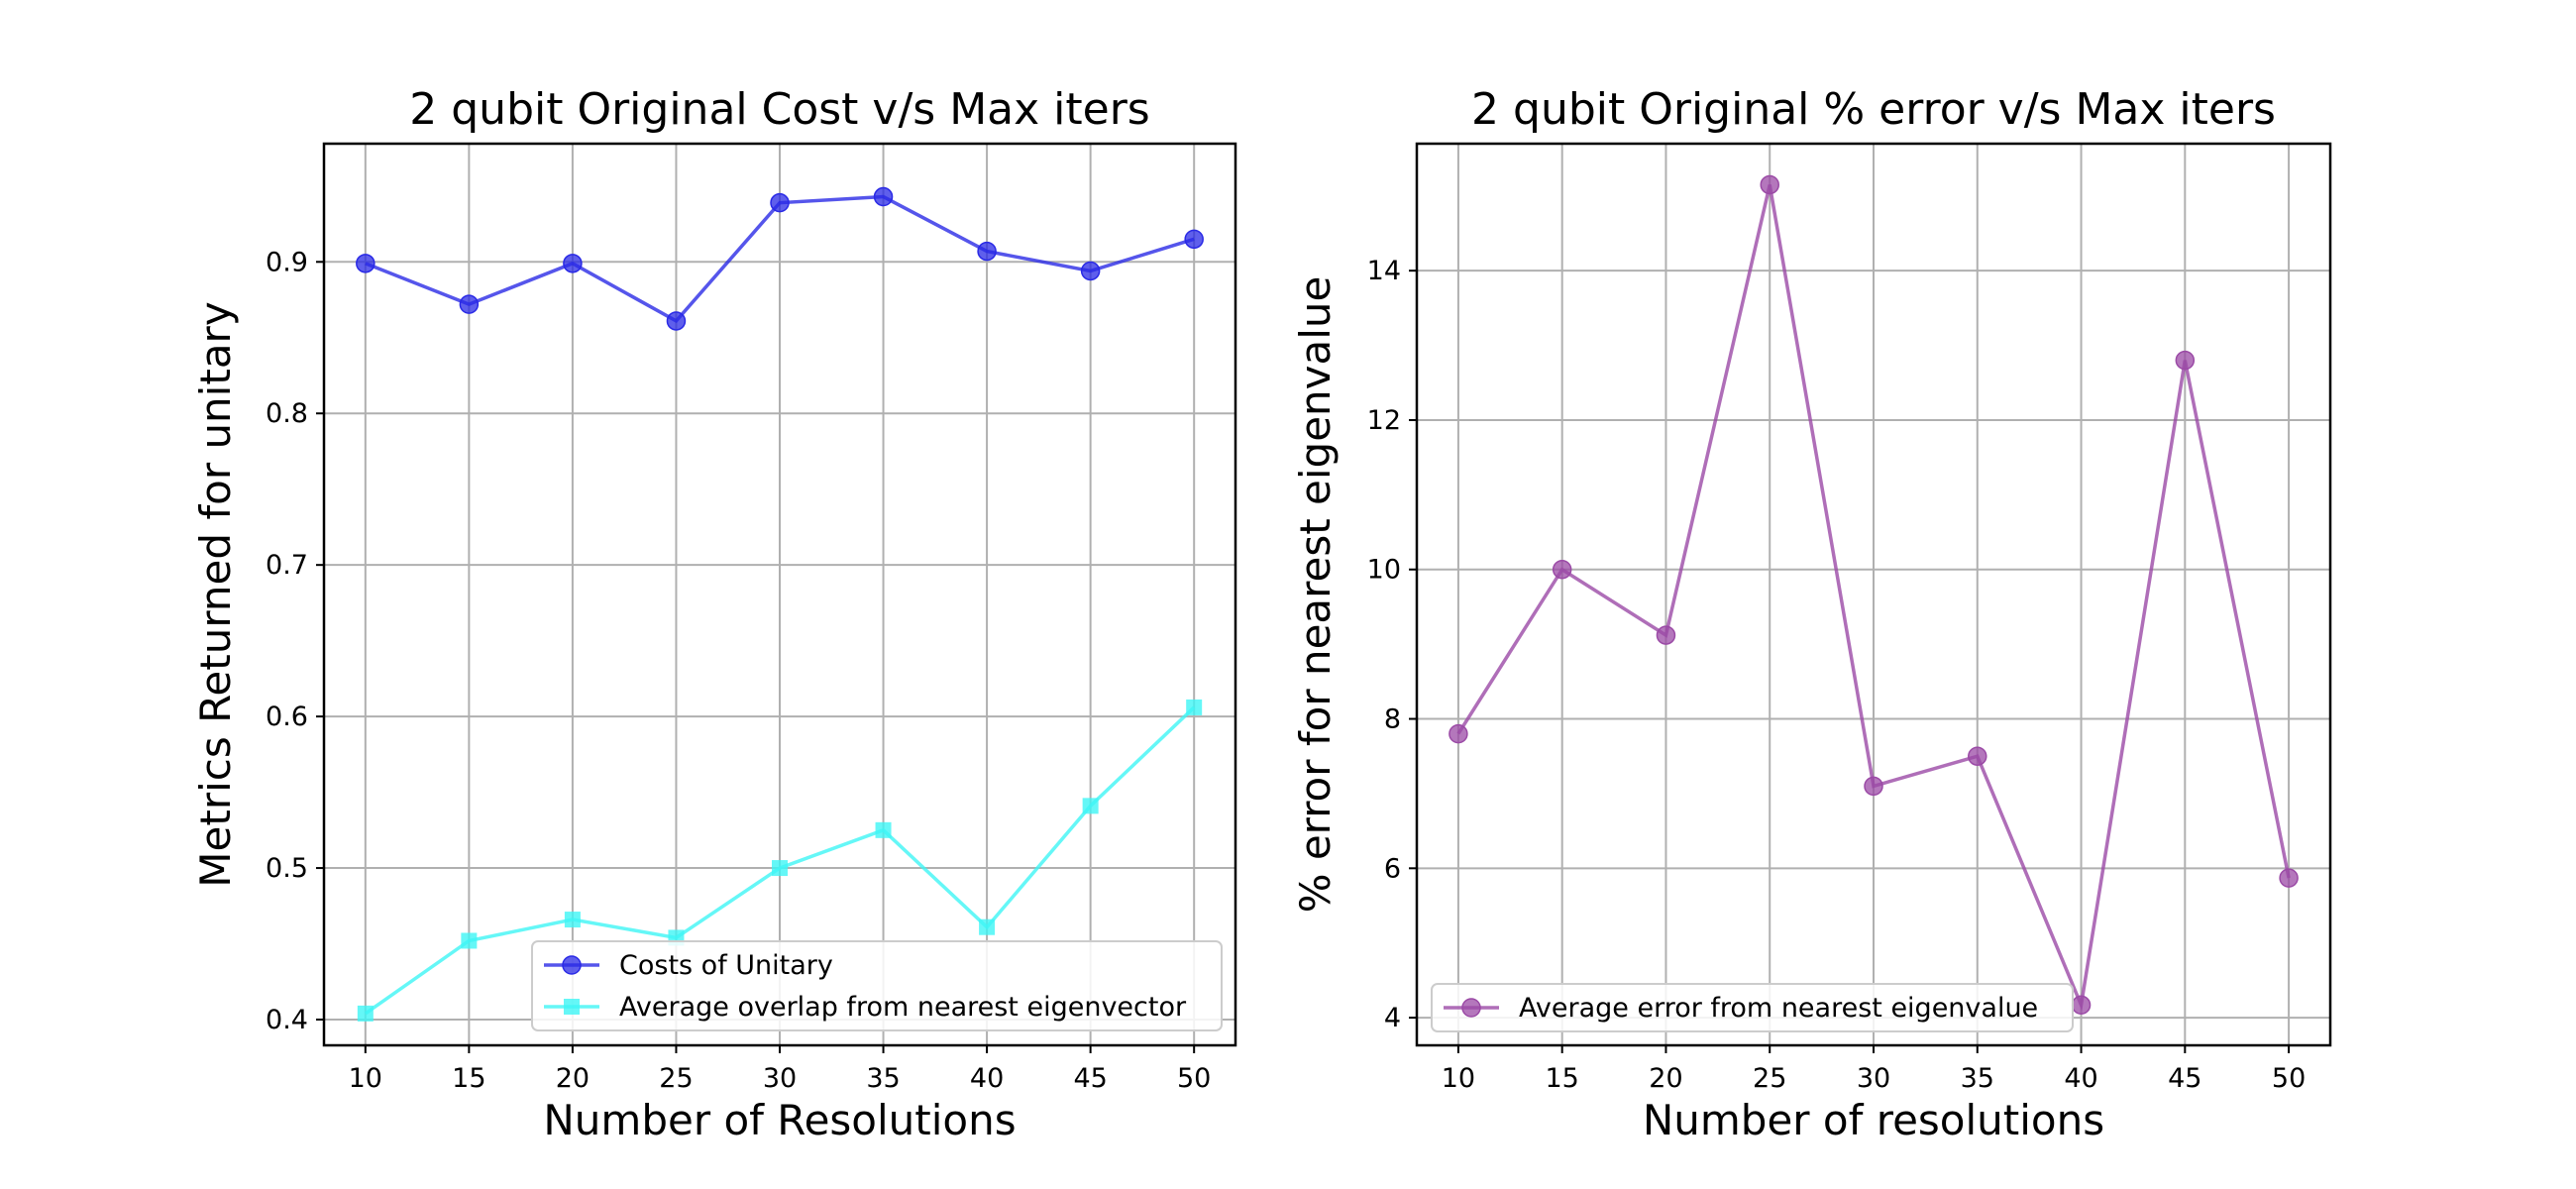 The width and height of the screenshot is (2576, 1189). What do you see at coordinates (1778, 1008) in the screenshot?
I see `legend-label: Average error from nearest eigenvalue` at bounding box center [1778, 1008].